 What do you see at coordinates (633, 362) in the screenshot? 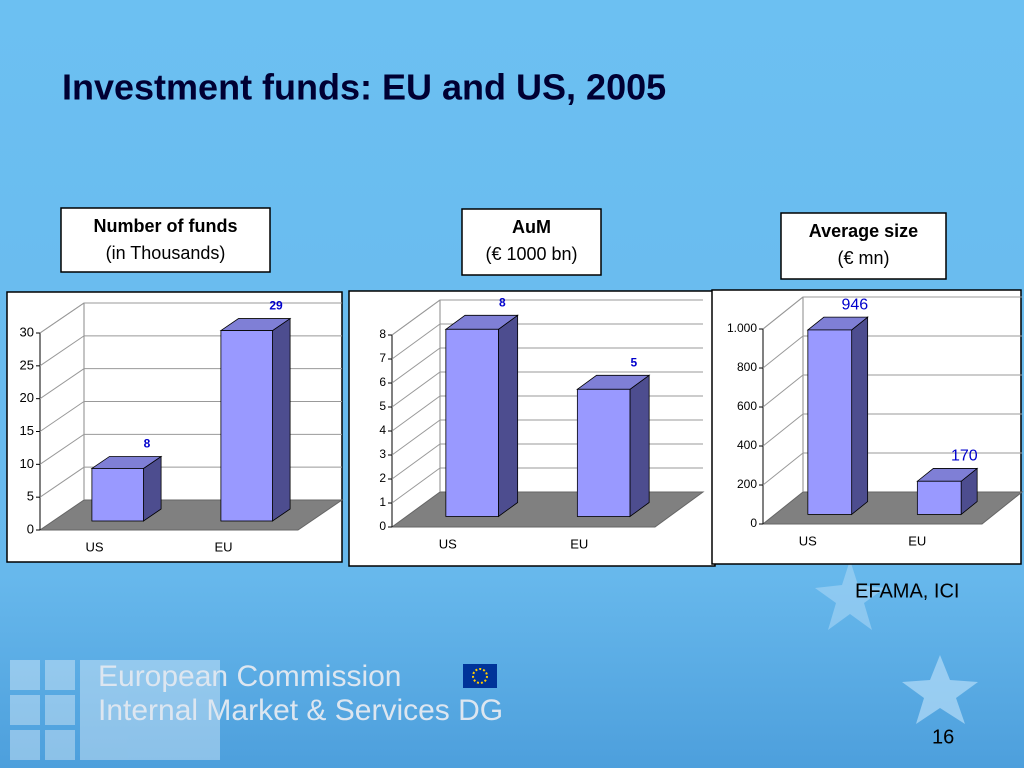
I see `data-label: 5` at bounding box center [633, 362].